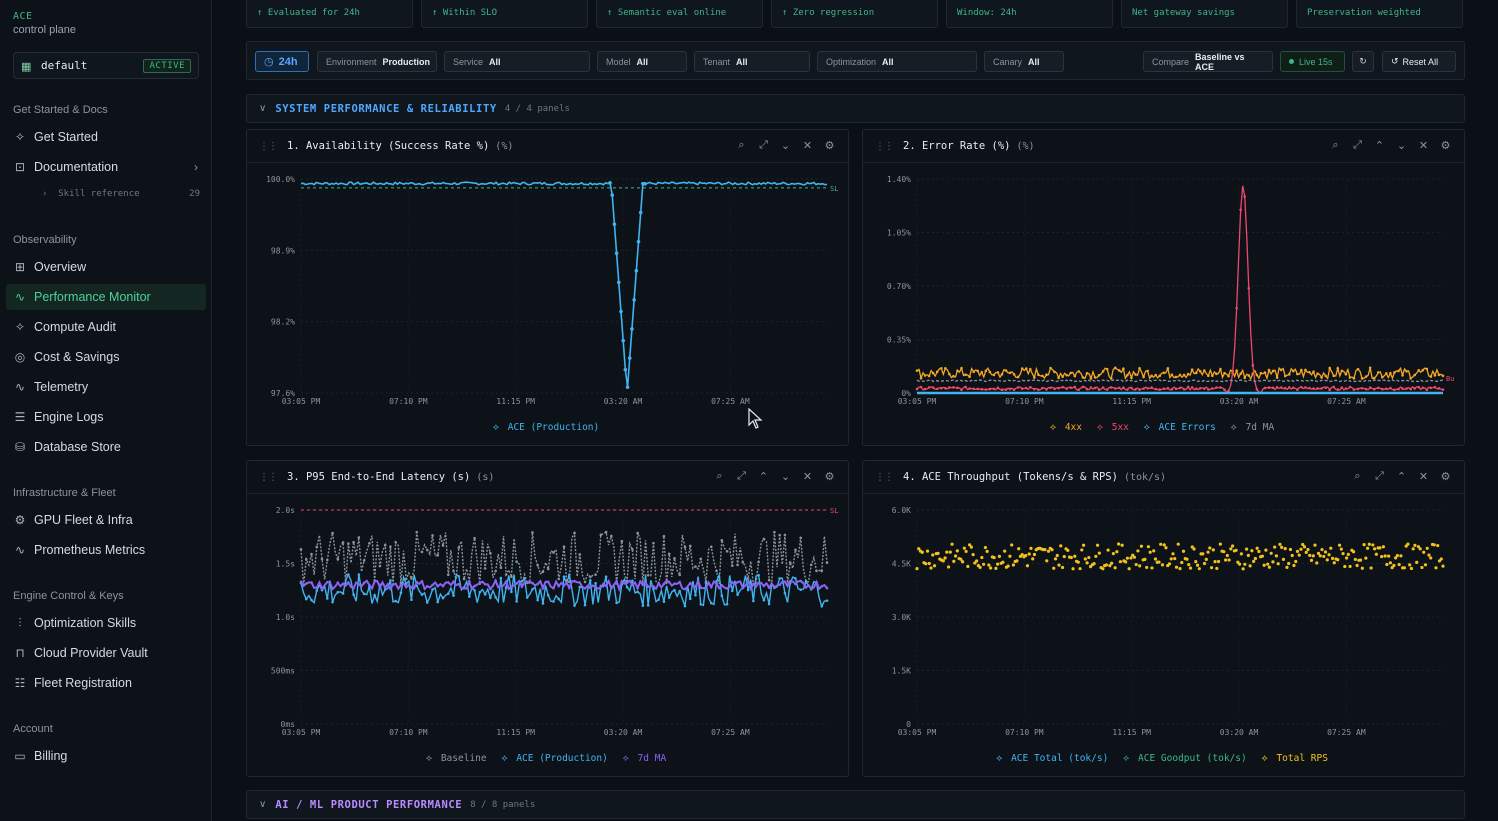  I want to click on kpi-card: ↑ Evaluated for 24h, so click(329, 14).